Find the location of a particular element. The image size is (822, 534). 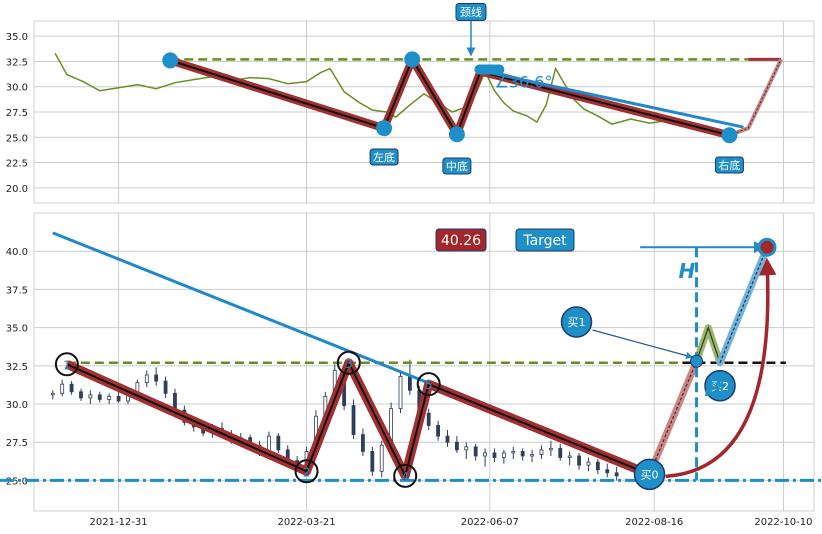

top-y-axis: 35.0 32.5 30.0 27.5 25.0 22.5 20.0 is located at coordinates (17, 113).